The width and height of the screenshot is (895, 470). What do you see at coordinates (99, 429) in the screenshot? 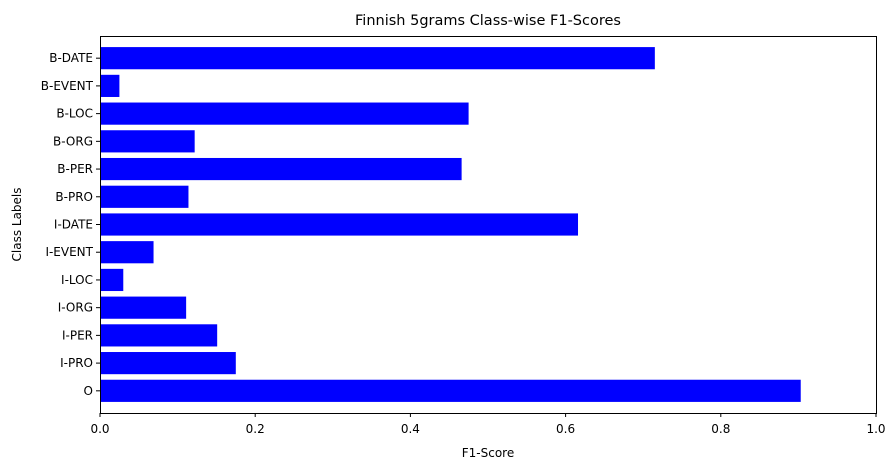
I see `x-tick-label: 0.0` at bounding box center [99, 429].